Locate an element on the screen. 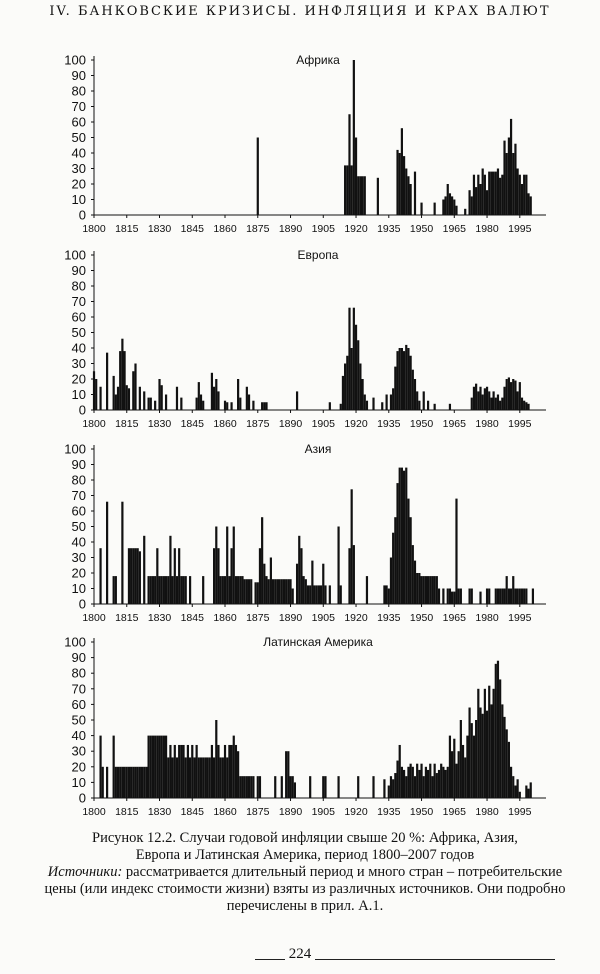 This screenshot has height=974, width=600. x-tick-label: 1800 is located at coordinates (94, 229).